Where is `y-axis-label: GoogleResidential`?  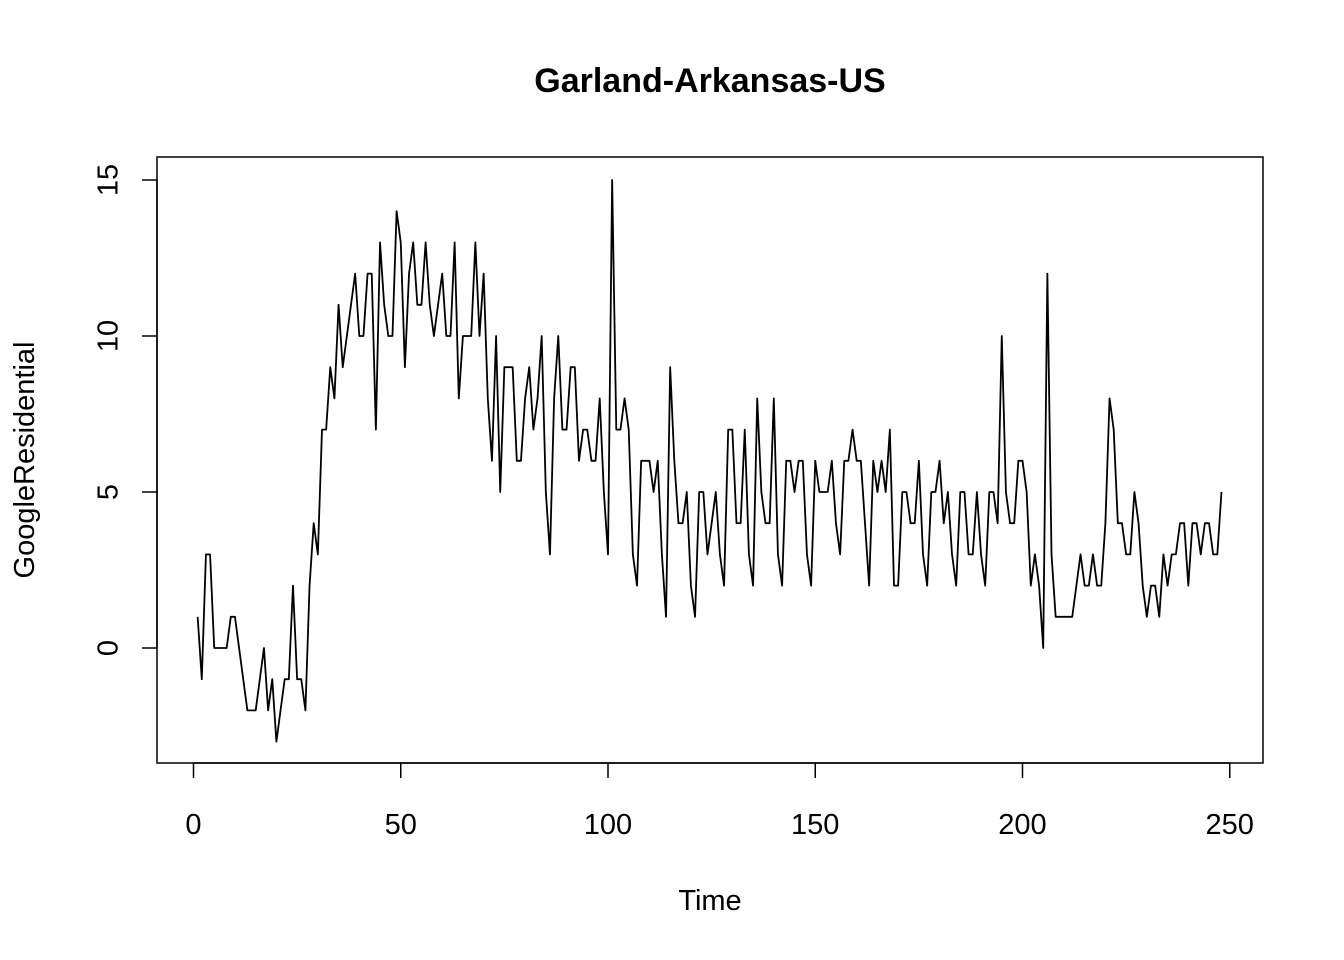
y-axis-label: GoogleResidential is located at coordinates (25, 460).